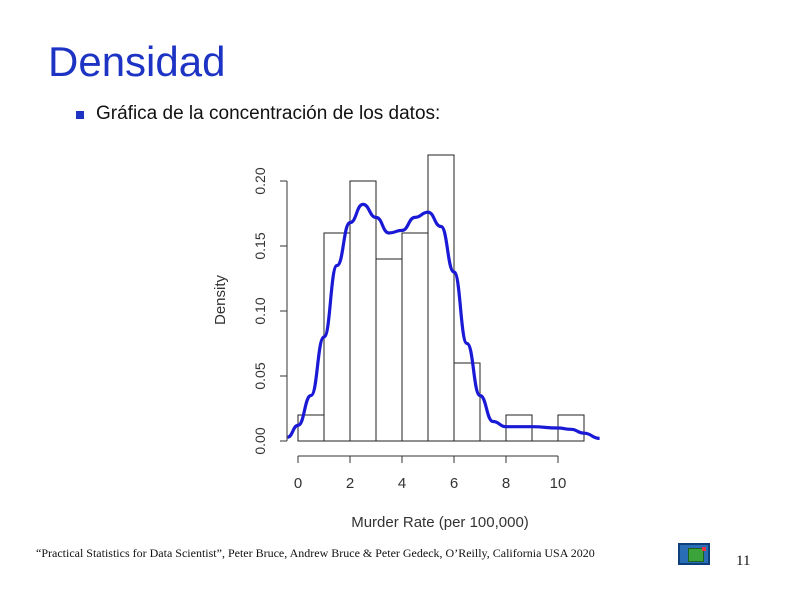 The image size is (794, 595). Describe the element at coordinates (260, 375) in the screenshot. I see `y-tick-label: 0.05` at that location.